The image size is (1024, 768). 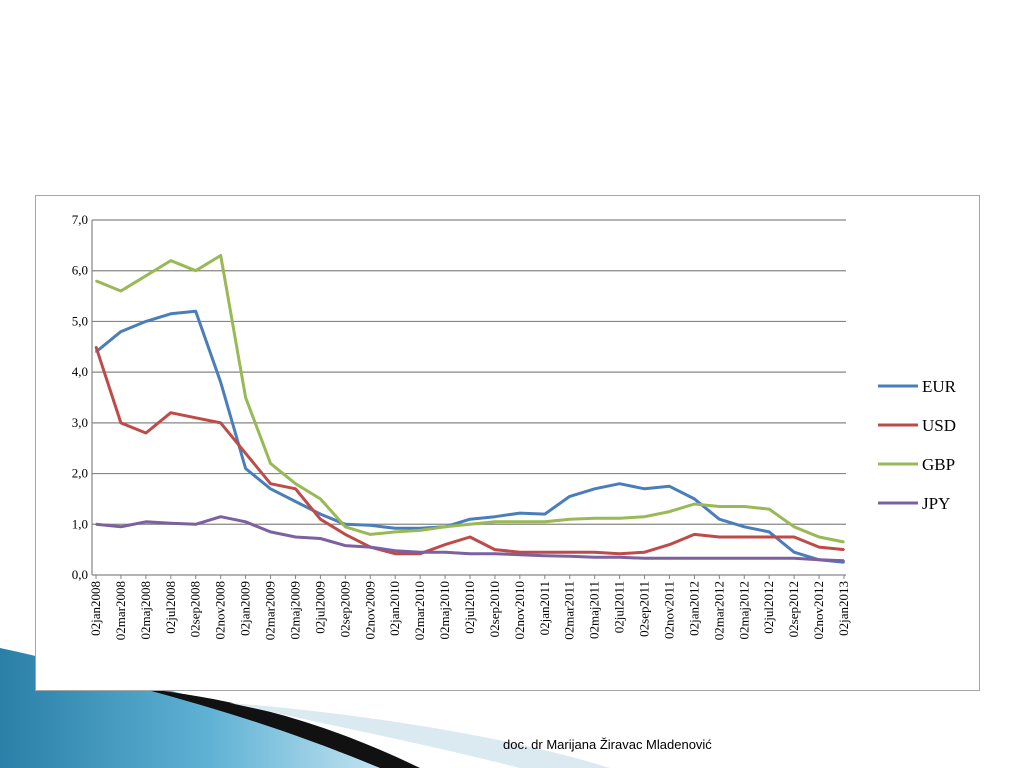 I want to click on x-tick-label: 02mar2008, so click(x=120, y=610).